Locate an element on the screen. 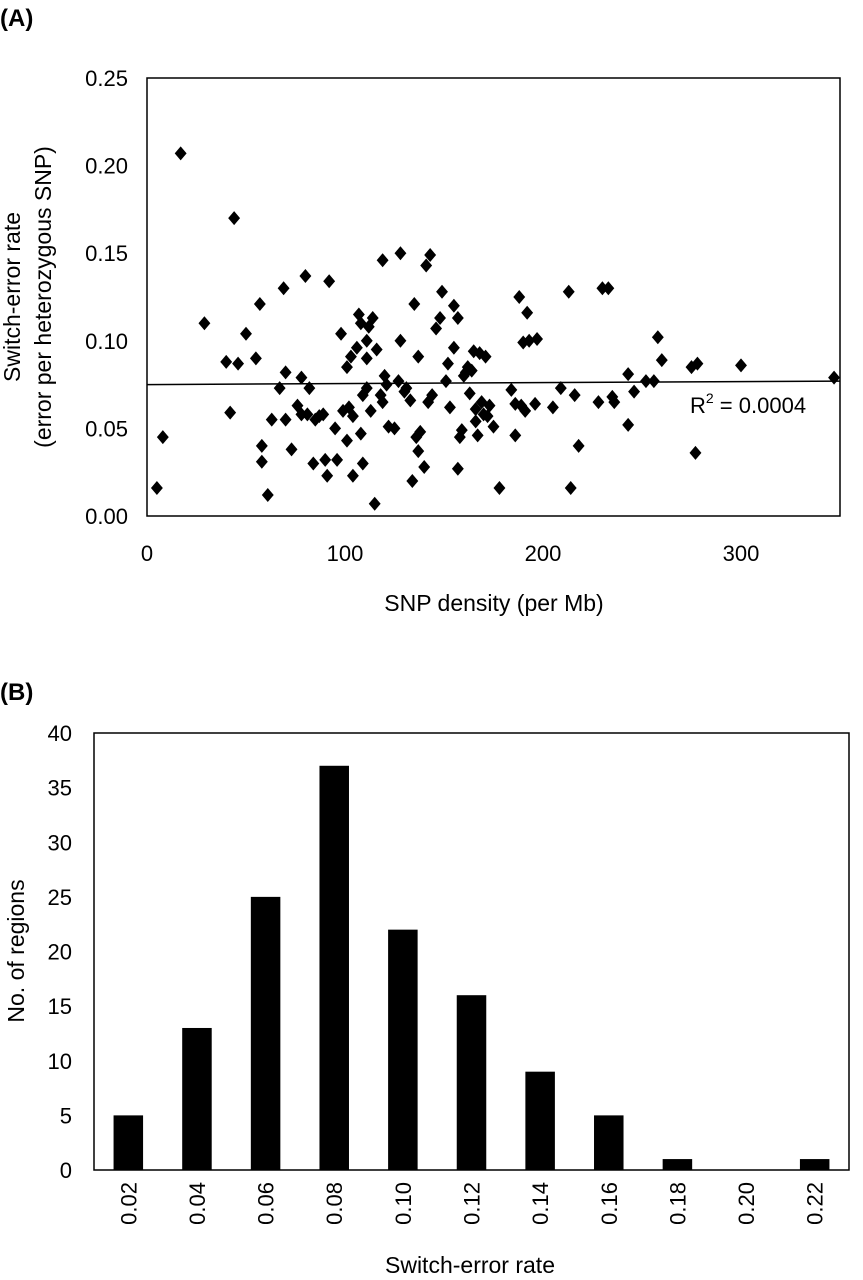 The height and width of the screenshot is (1280, 863). y-tick-label: 0.00 is located at coordinates (106, 516).